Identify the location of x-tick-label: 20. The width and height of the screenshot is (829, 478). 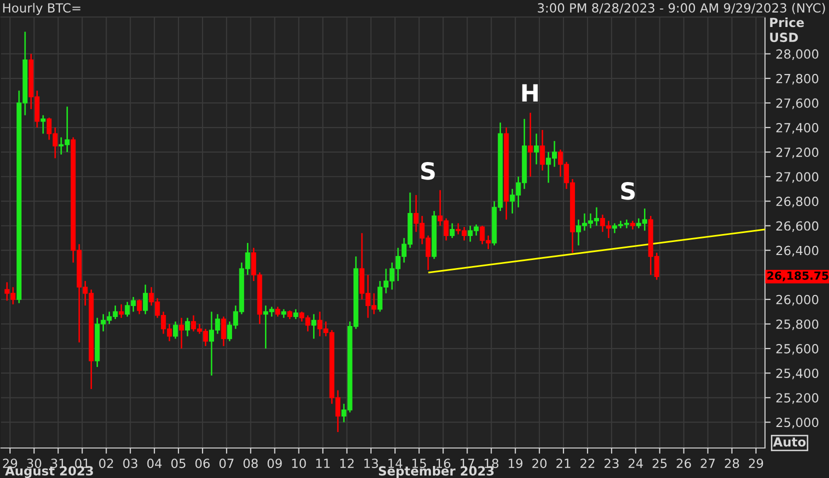
(539, 463).